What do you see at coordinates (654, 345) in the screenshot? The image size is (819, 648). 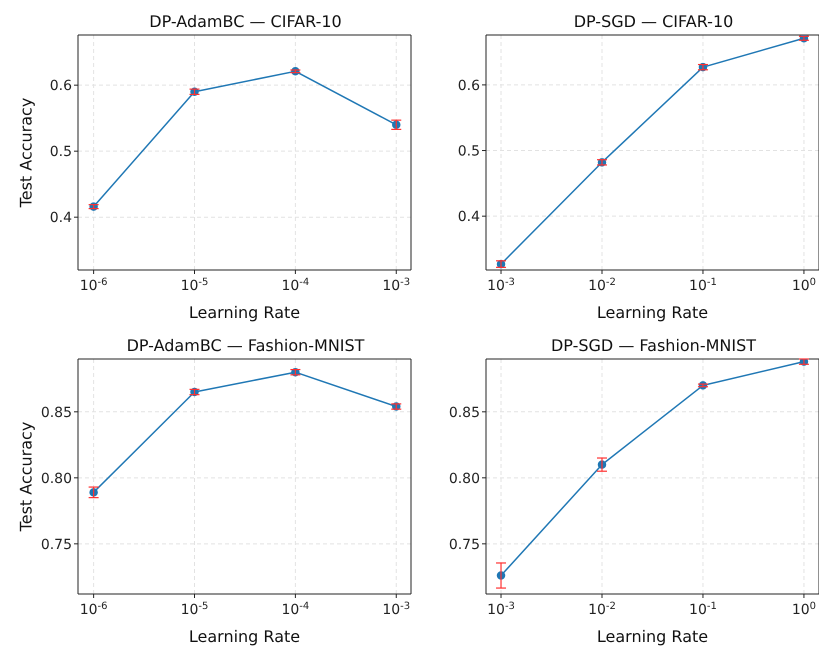 I see `chart-title: DP-SGD — Fashion-MNIST` at bounding box center [654, 345].